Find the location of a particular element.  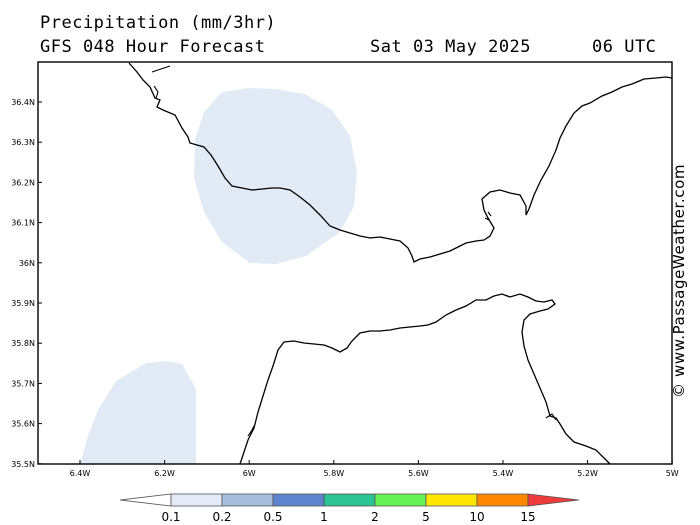

legend-label: 10 is located at coordinates (476, 517).